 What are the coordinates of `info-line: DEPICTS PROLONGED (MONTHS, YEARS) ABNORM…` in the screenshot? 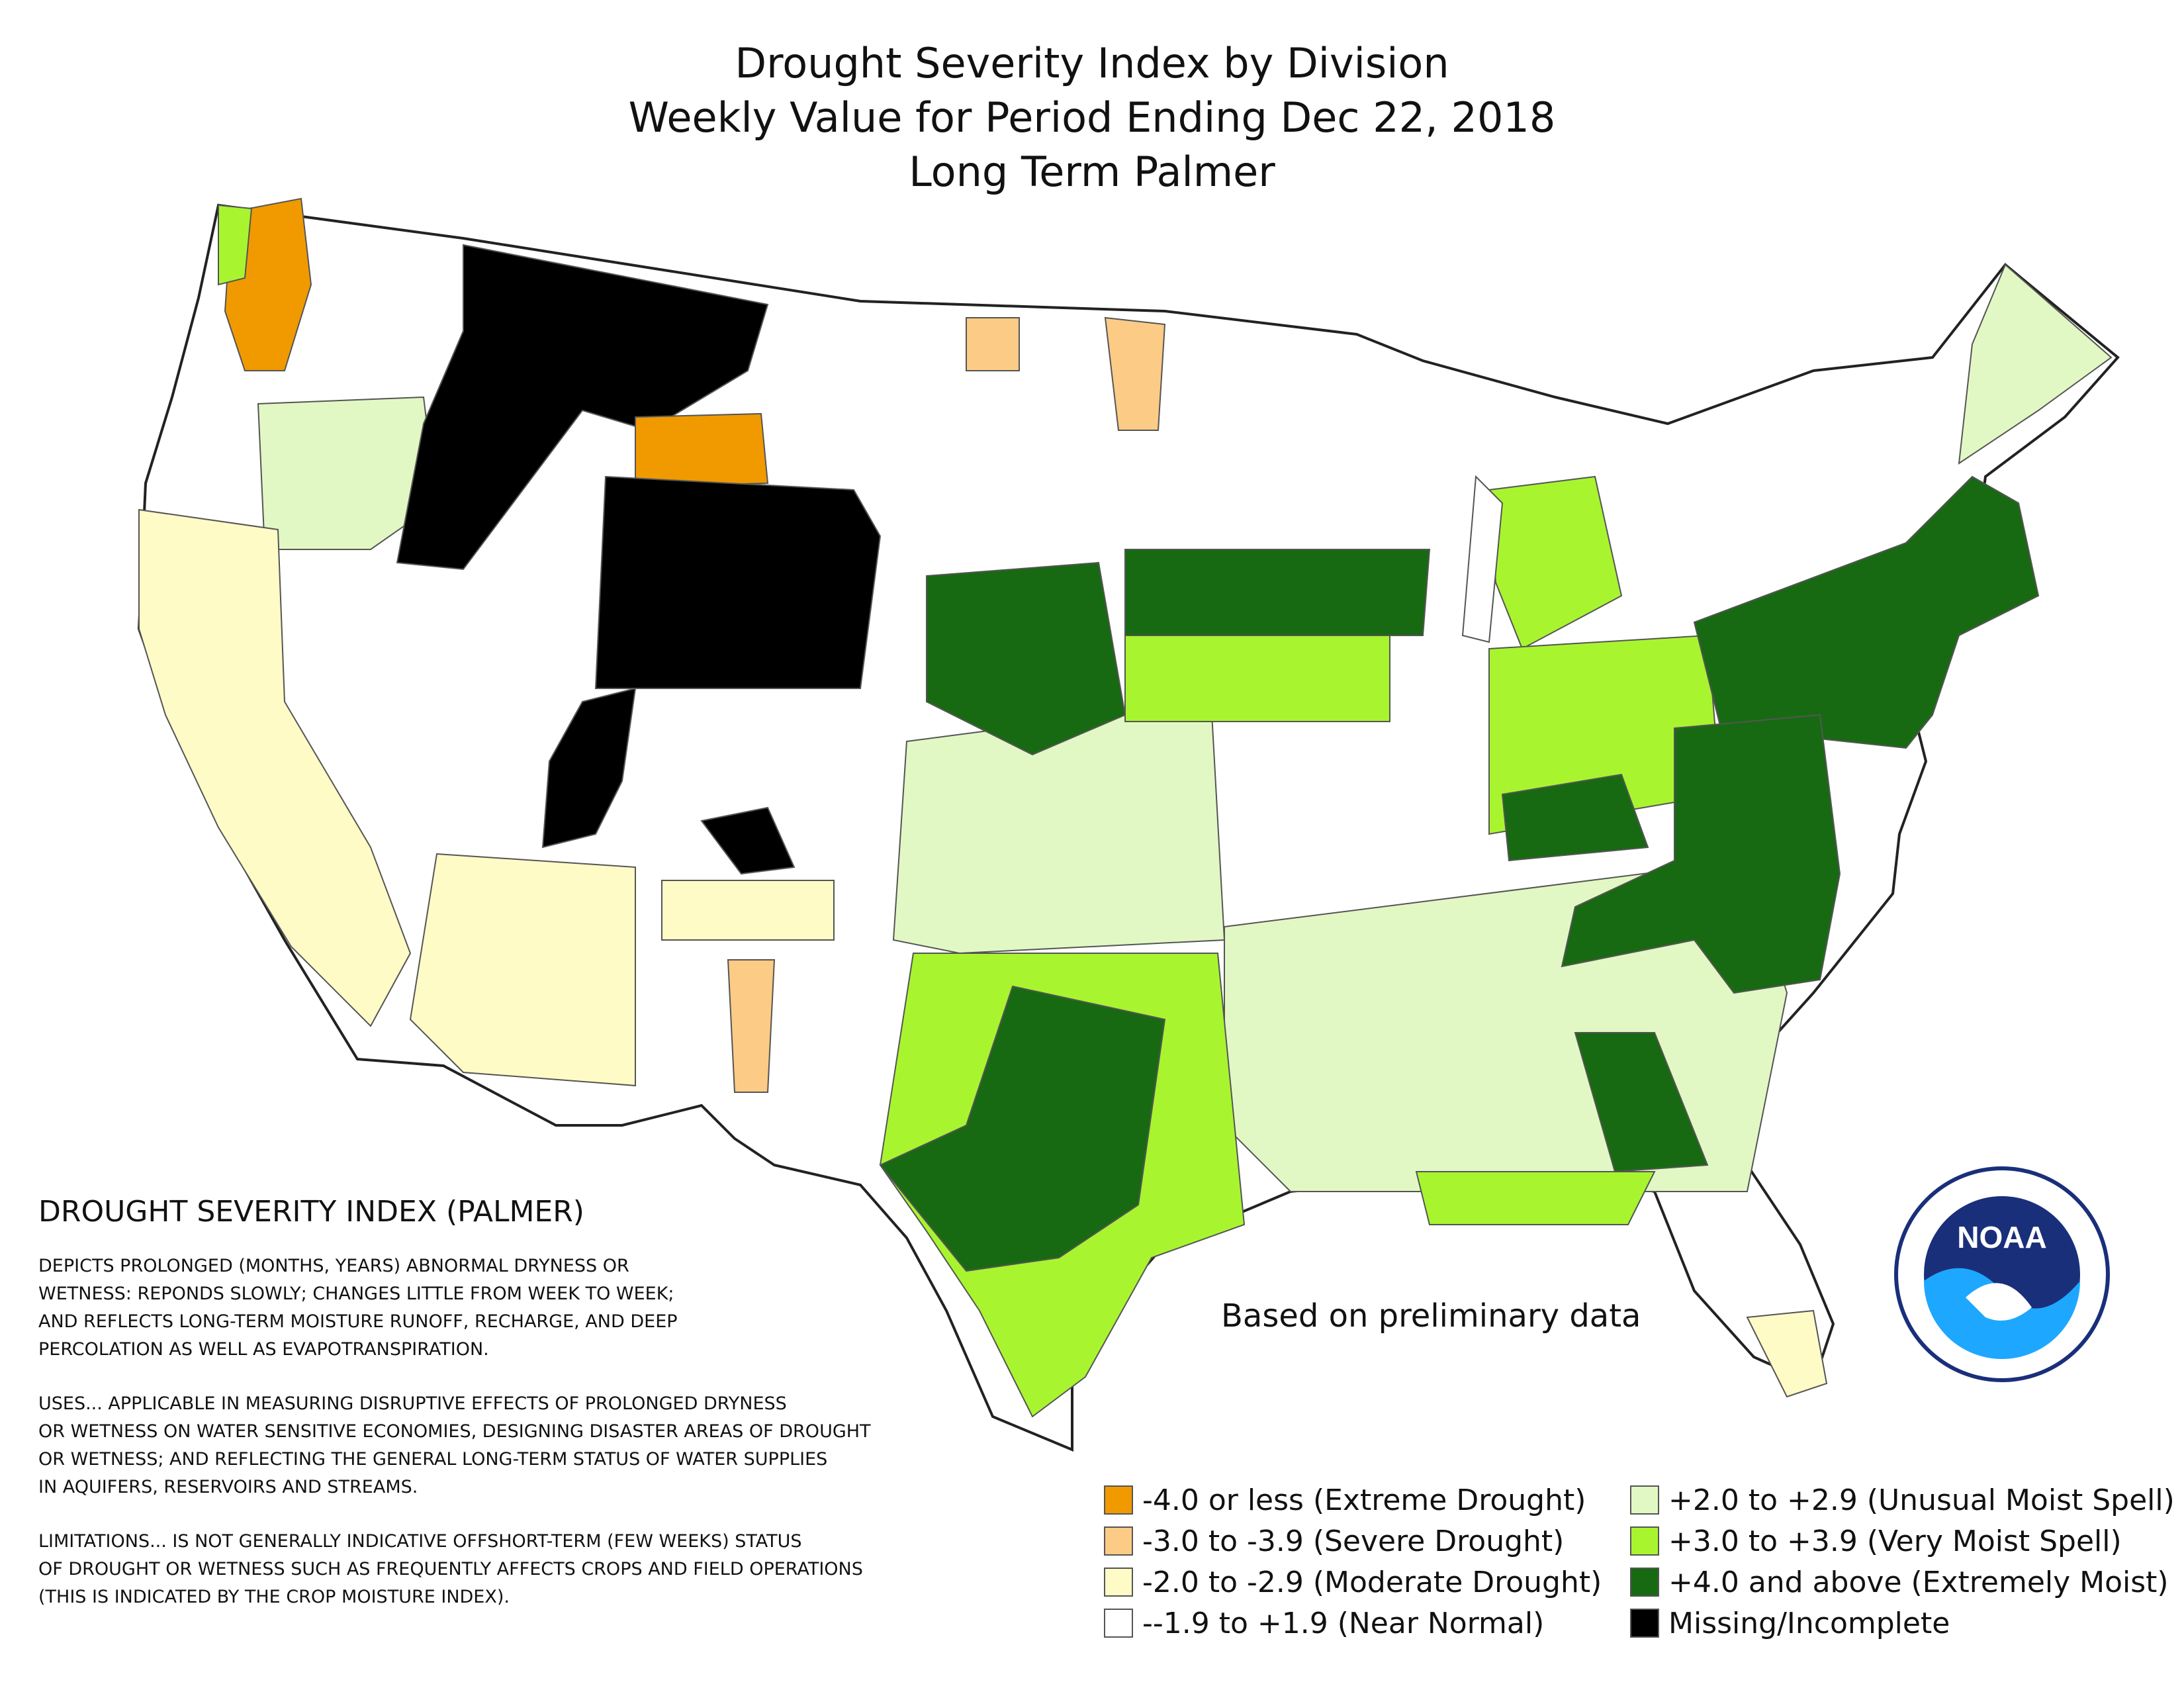 It's located at (333, 1266).